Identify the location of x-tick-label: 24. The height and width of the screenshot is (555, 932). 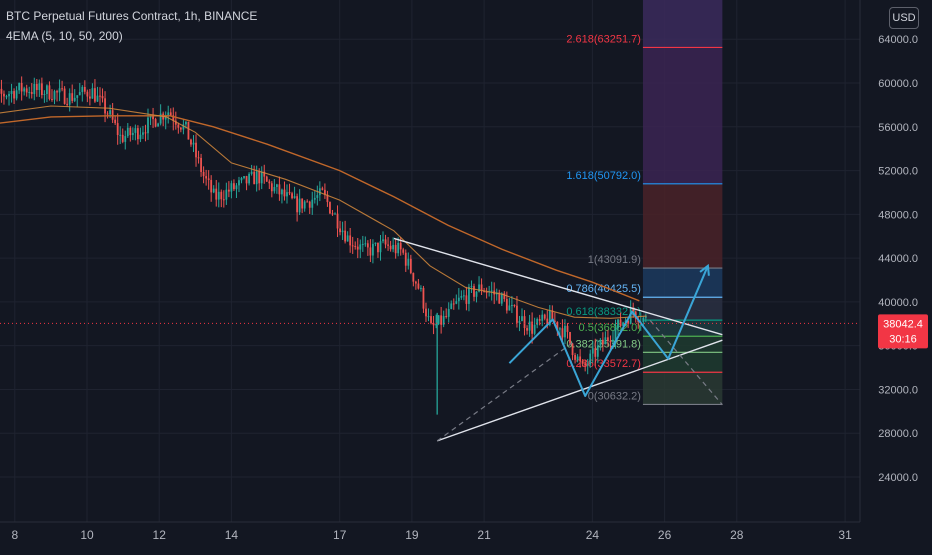
(593, 535).